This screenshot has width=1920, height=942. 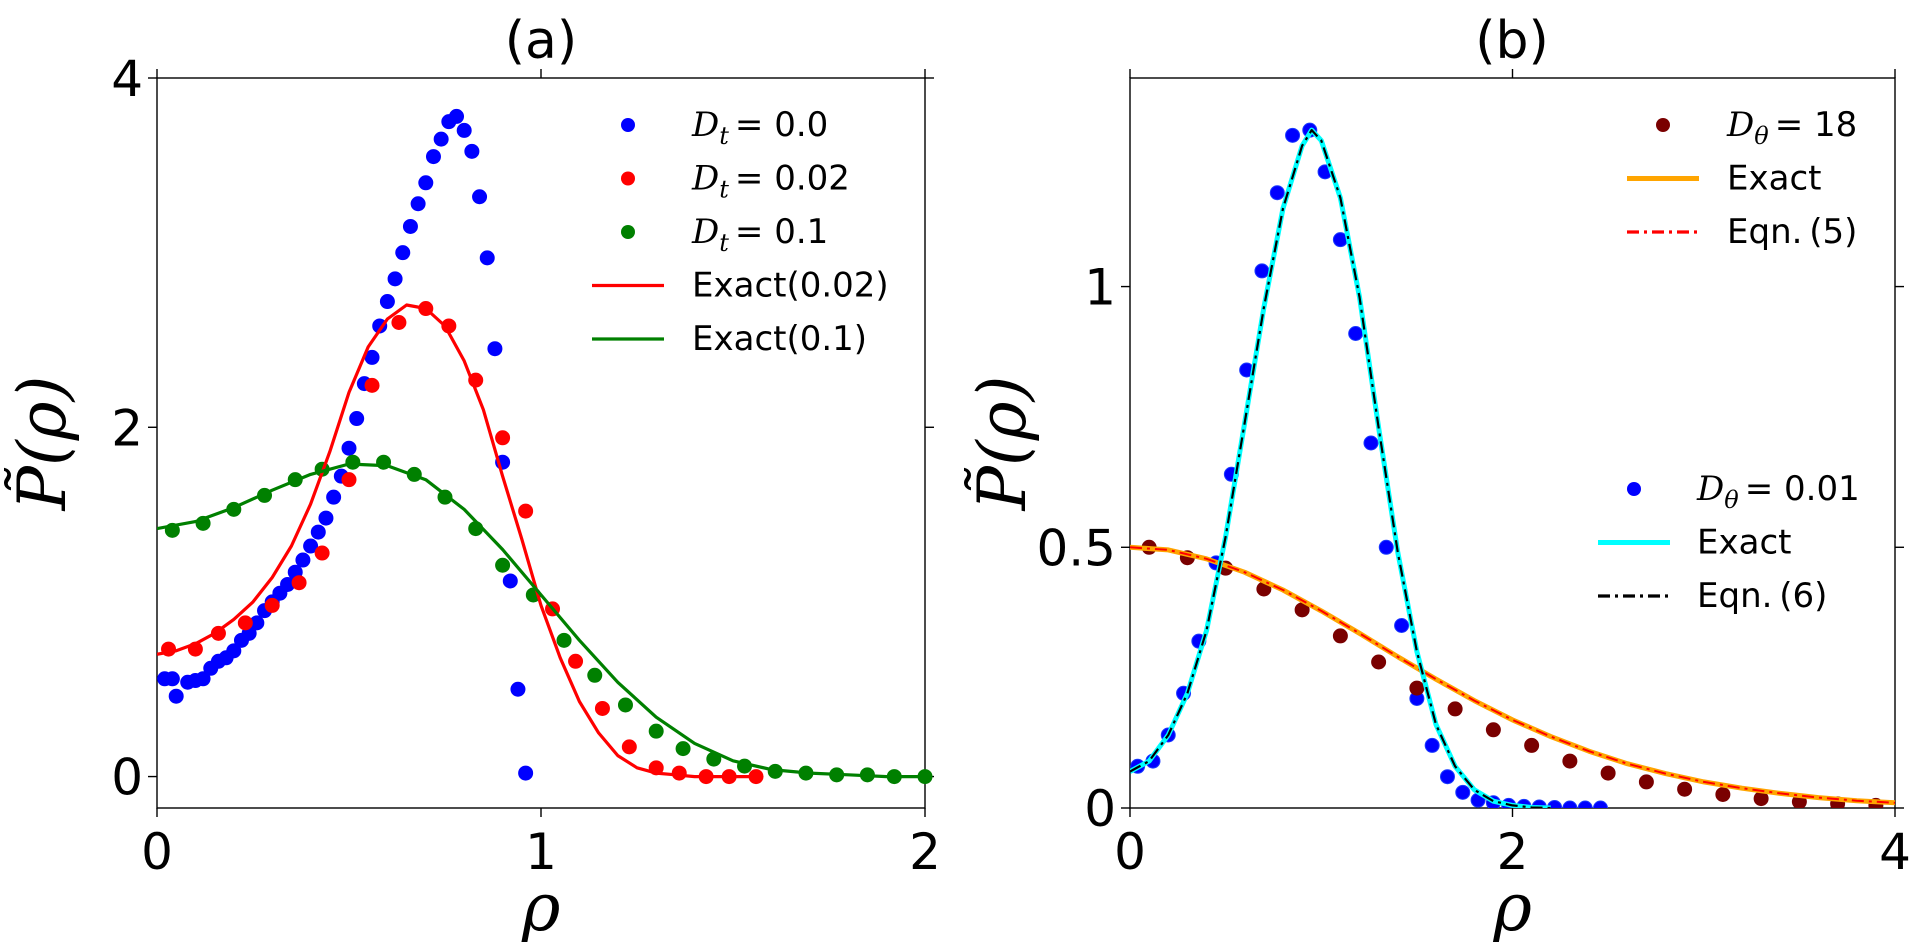 What do you see at coordinates (779, 339) in the screenshot?
I see `legend-a-label: Exact(0.1)` at bounding box center [779, 339].